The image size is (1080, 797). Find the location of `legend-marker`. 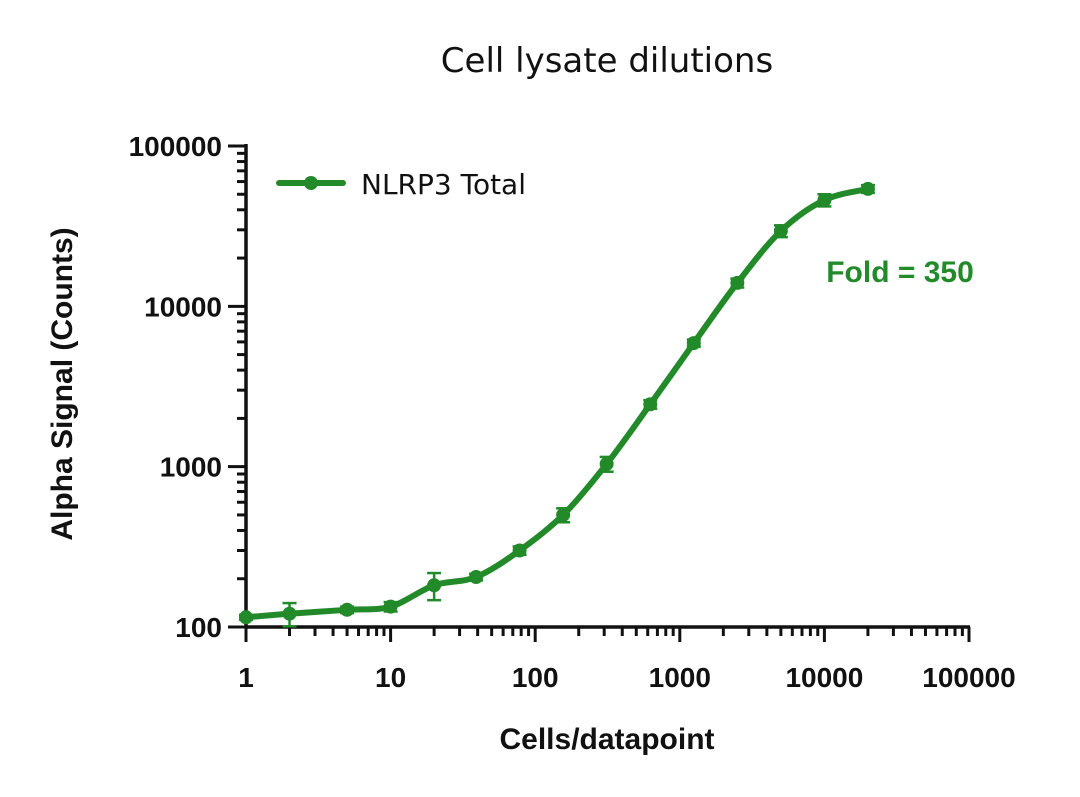

legend-marker is located at coordinates (311, 183).